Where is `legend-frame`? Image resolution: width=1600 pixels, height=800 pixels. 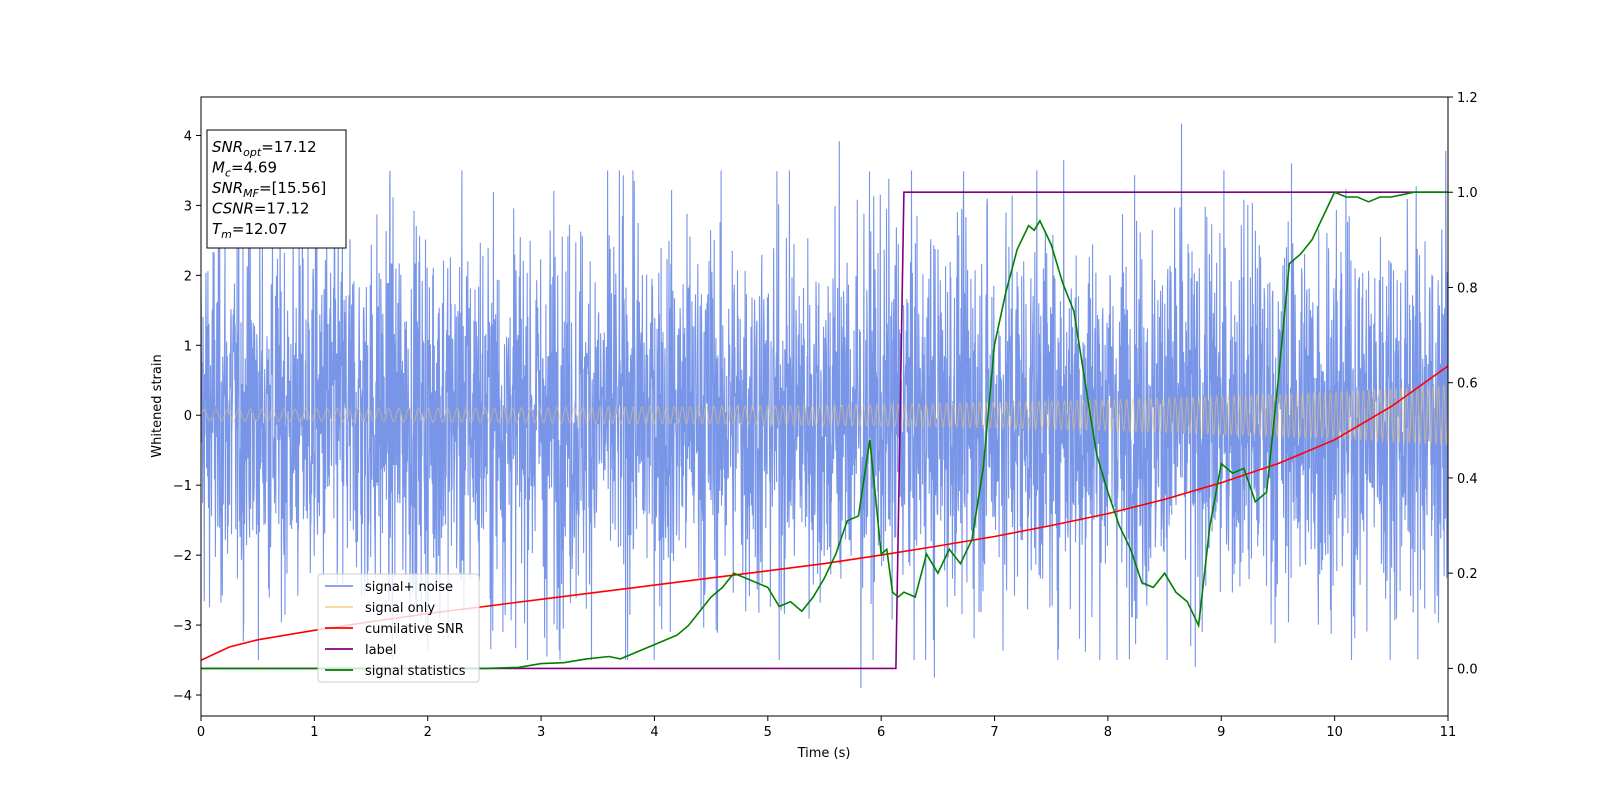
legend-frame is located at coordinates (398, 628).